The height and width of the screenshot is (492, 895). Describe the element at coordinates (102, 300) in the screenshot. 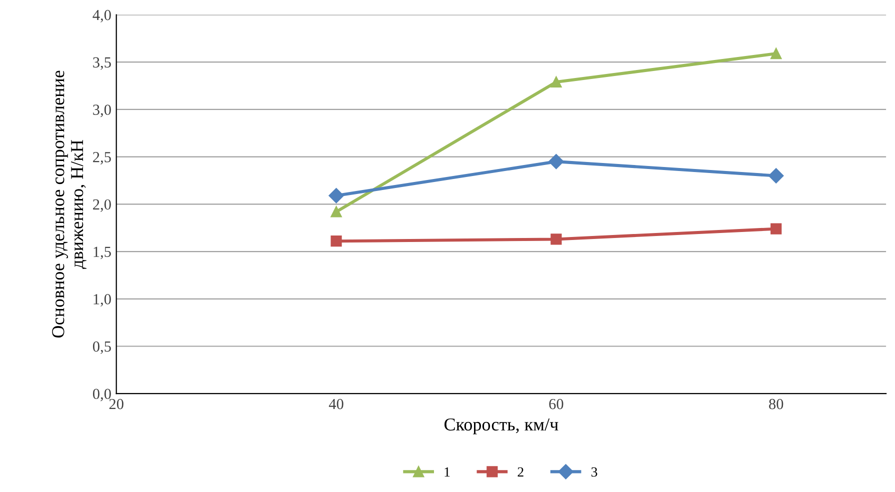

I see `y-tick-label: 1,0` at that location.